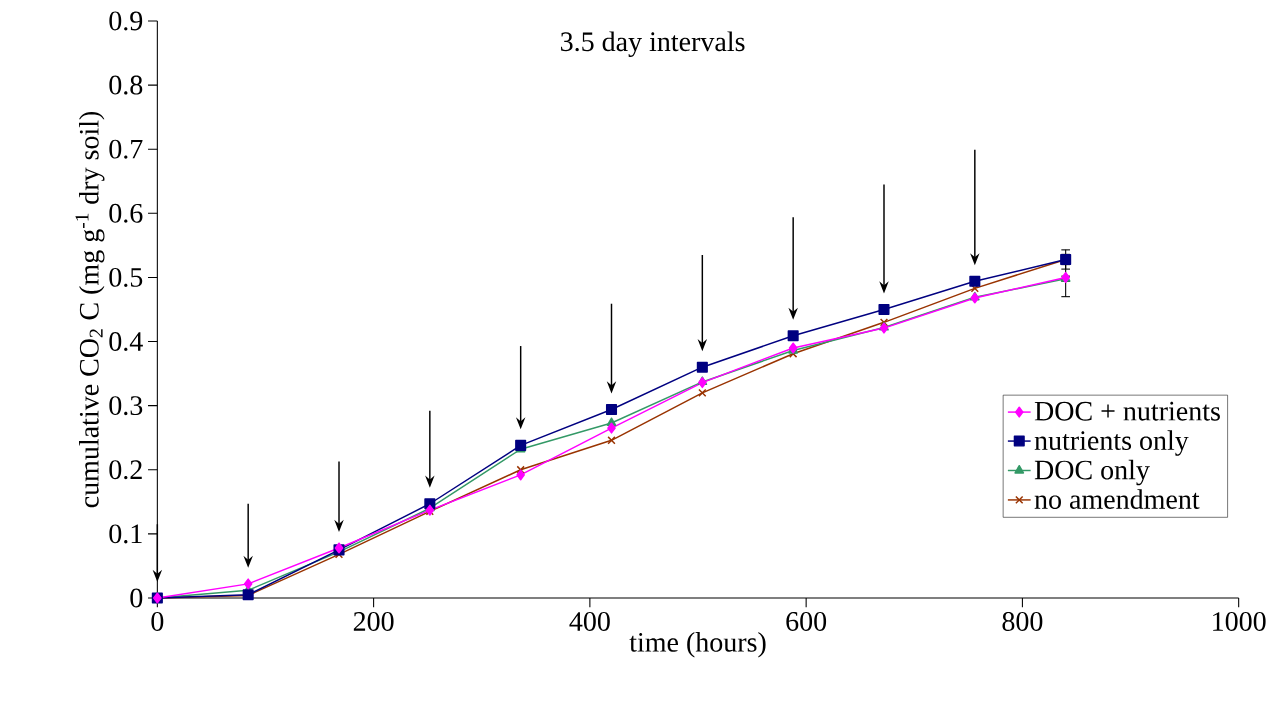 Image resolution: width=1284 pixels, height=720 pixels. Describe the element at coordinates (1022, 621) in the screenshot. I see `x-tick-label: 800` at that location.